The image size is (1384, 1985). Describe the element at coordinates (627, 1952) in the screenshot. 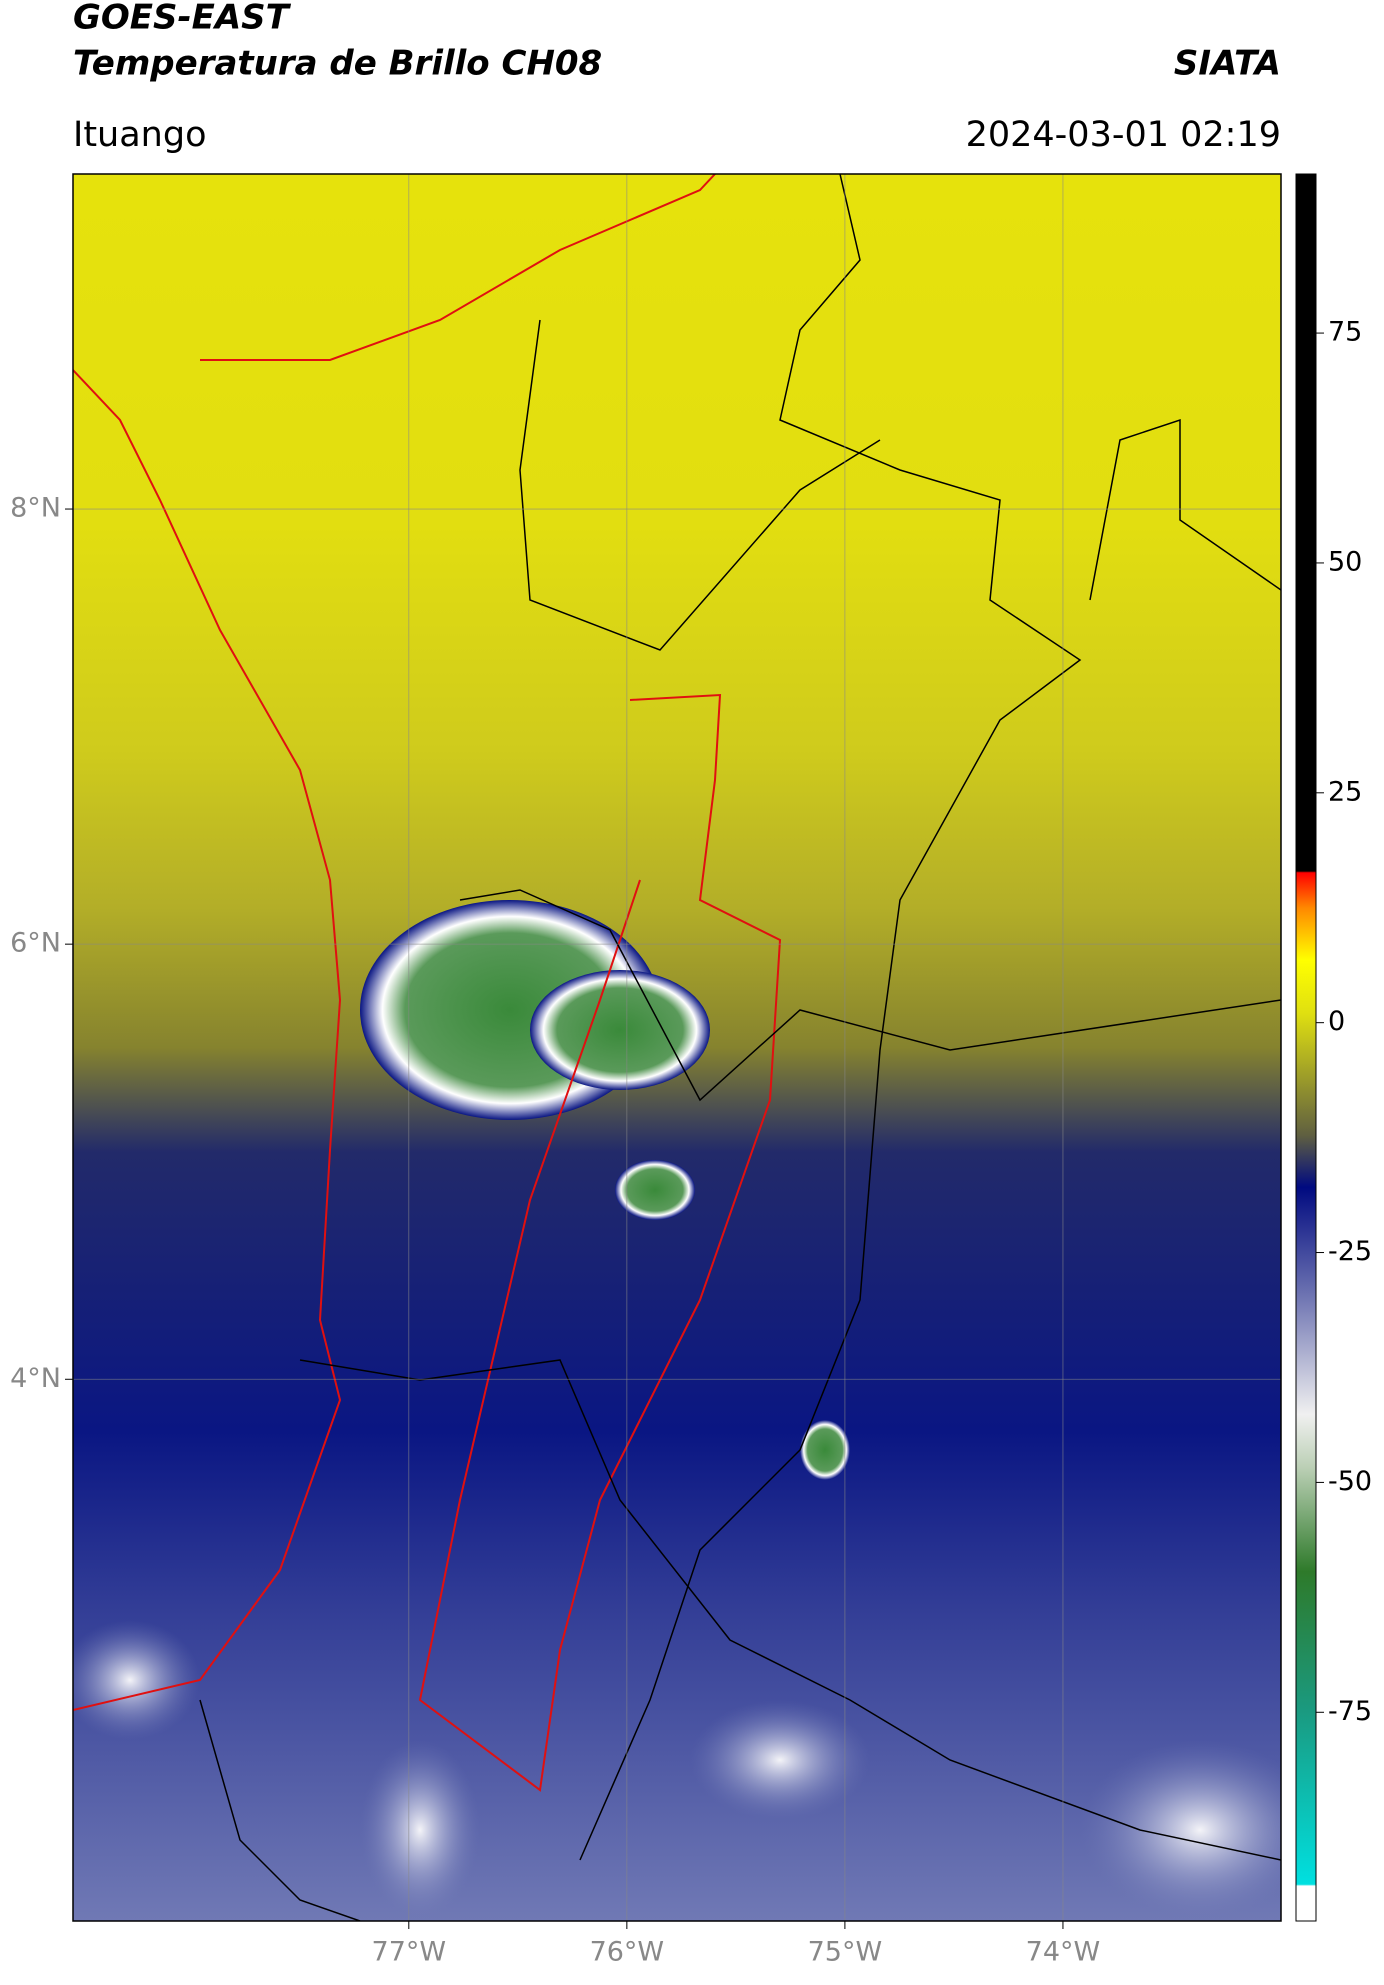

I see `x-tick-label: 76°W` at that location.